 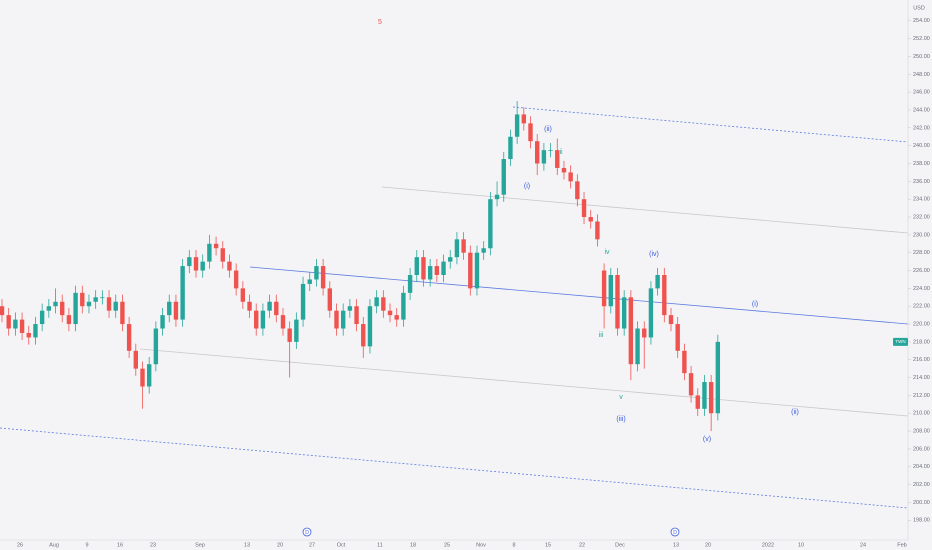 What do you see at coordinates (921, 360) in the screenshot?
I see `y-tick-label: 216.00` at bounding box center [921, 360].